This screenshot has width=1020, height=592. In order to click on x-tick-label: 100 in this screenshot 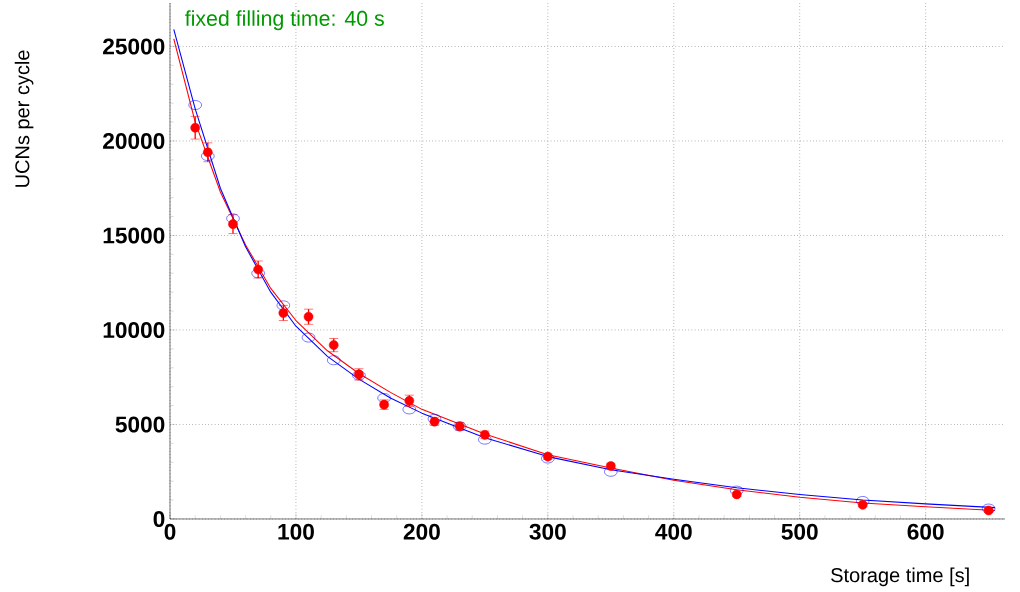, I will do `click(296, 531)`.